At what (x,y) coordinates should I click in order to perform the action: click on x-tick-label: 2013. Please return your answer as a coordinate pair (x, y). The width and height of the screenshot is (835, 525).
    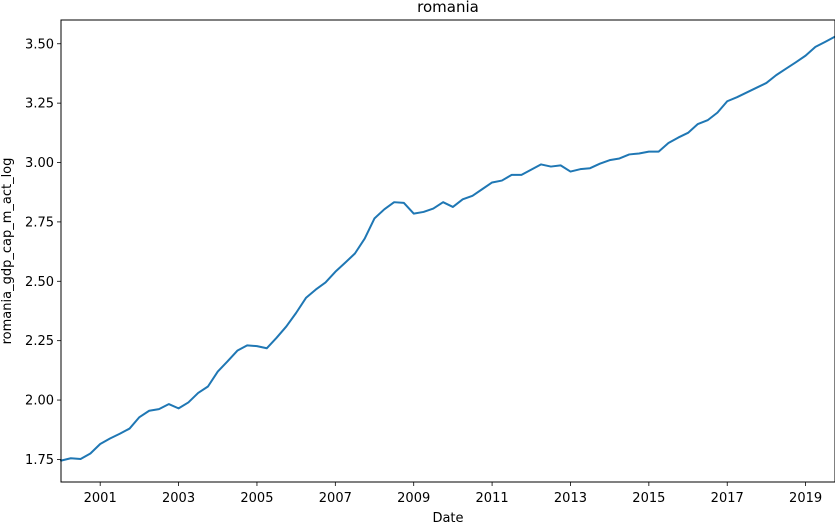
    Looking at the image, I should click on (570, 498).